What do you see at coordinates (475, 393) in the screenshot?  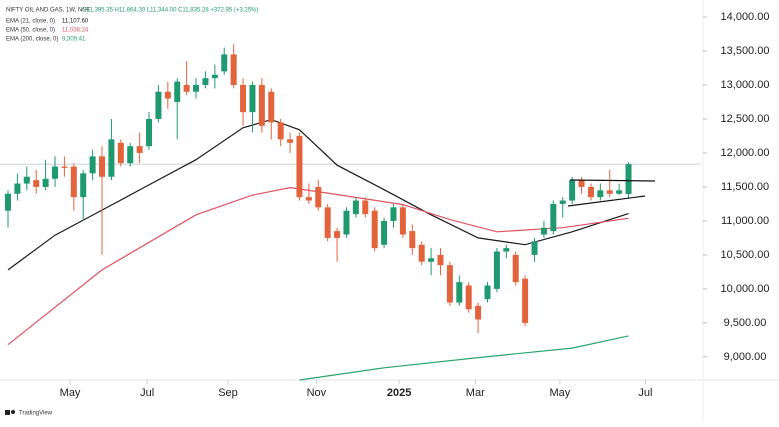 I see `x-tick-label: Mar` at bounding box center [475, 393].